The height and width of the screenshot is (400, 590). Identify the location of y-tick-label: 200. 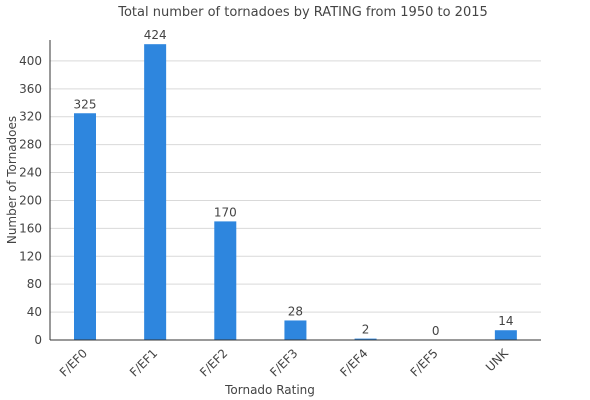
(30, 200).